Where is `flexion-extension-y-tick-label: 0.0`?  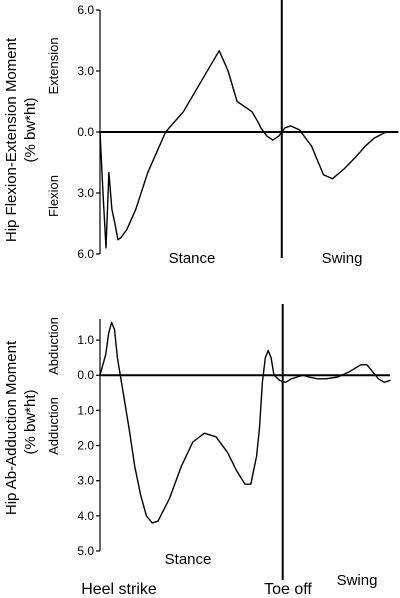 flexion-extension-y-tick-label: 0.0 is located at coordinates (85, 132).